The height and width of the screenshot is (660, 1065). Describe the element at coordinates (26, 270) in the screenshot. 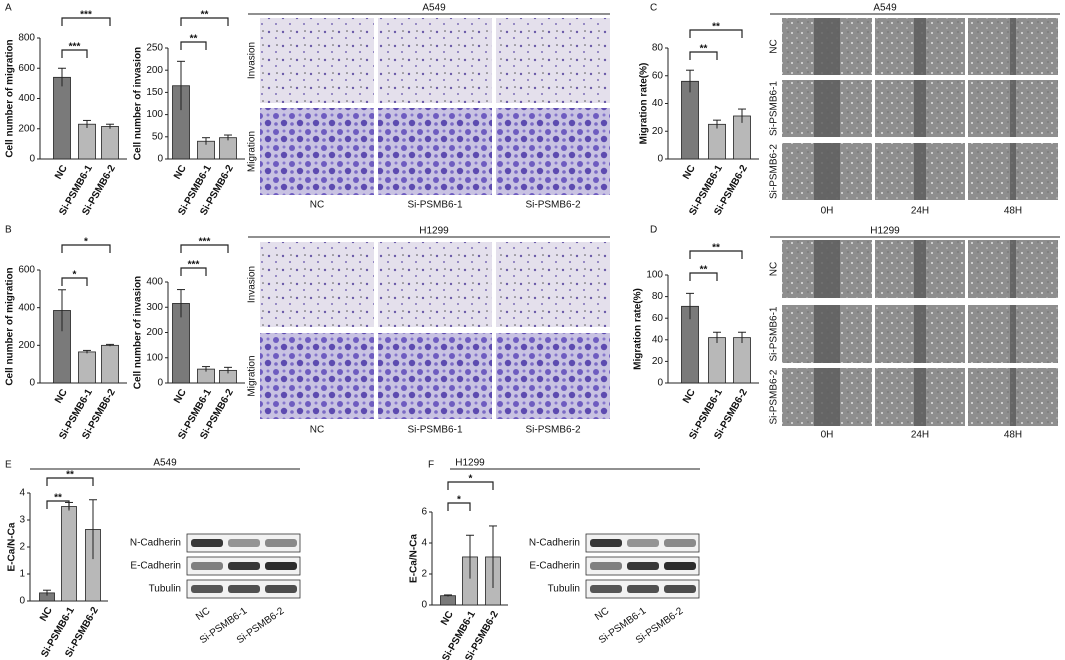

I see `y-tick-label: 600` at that location.